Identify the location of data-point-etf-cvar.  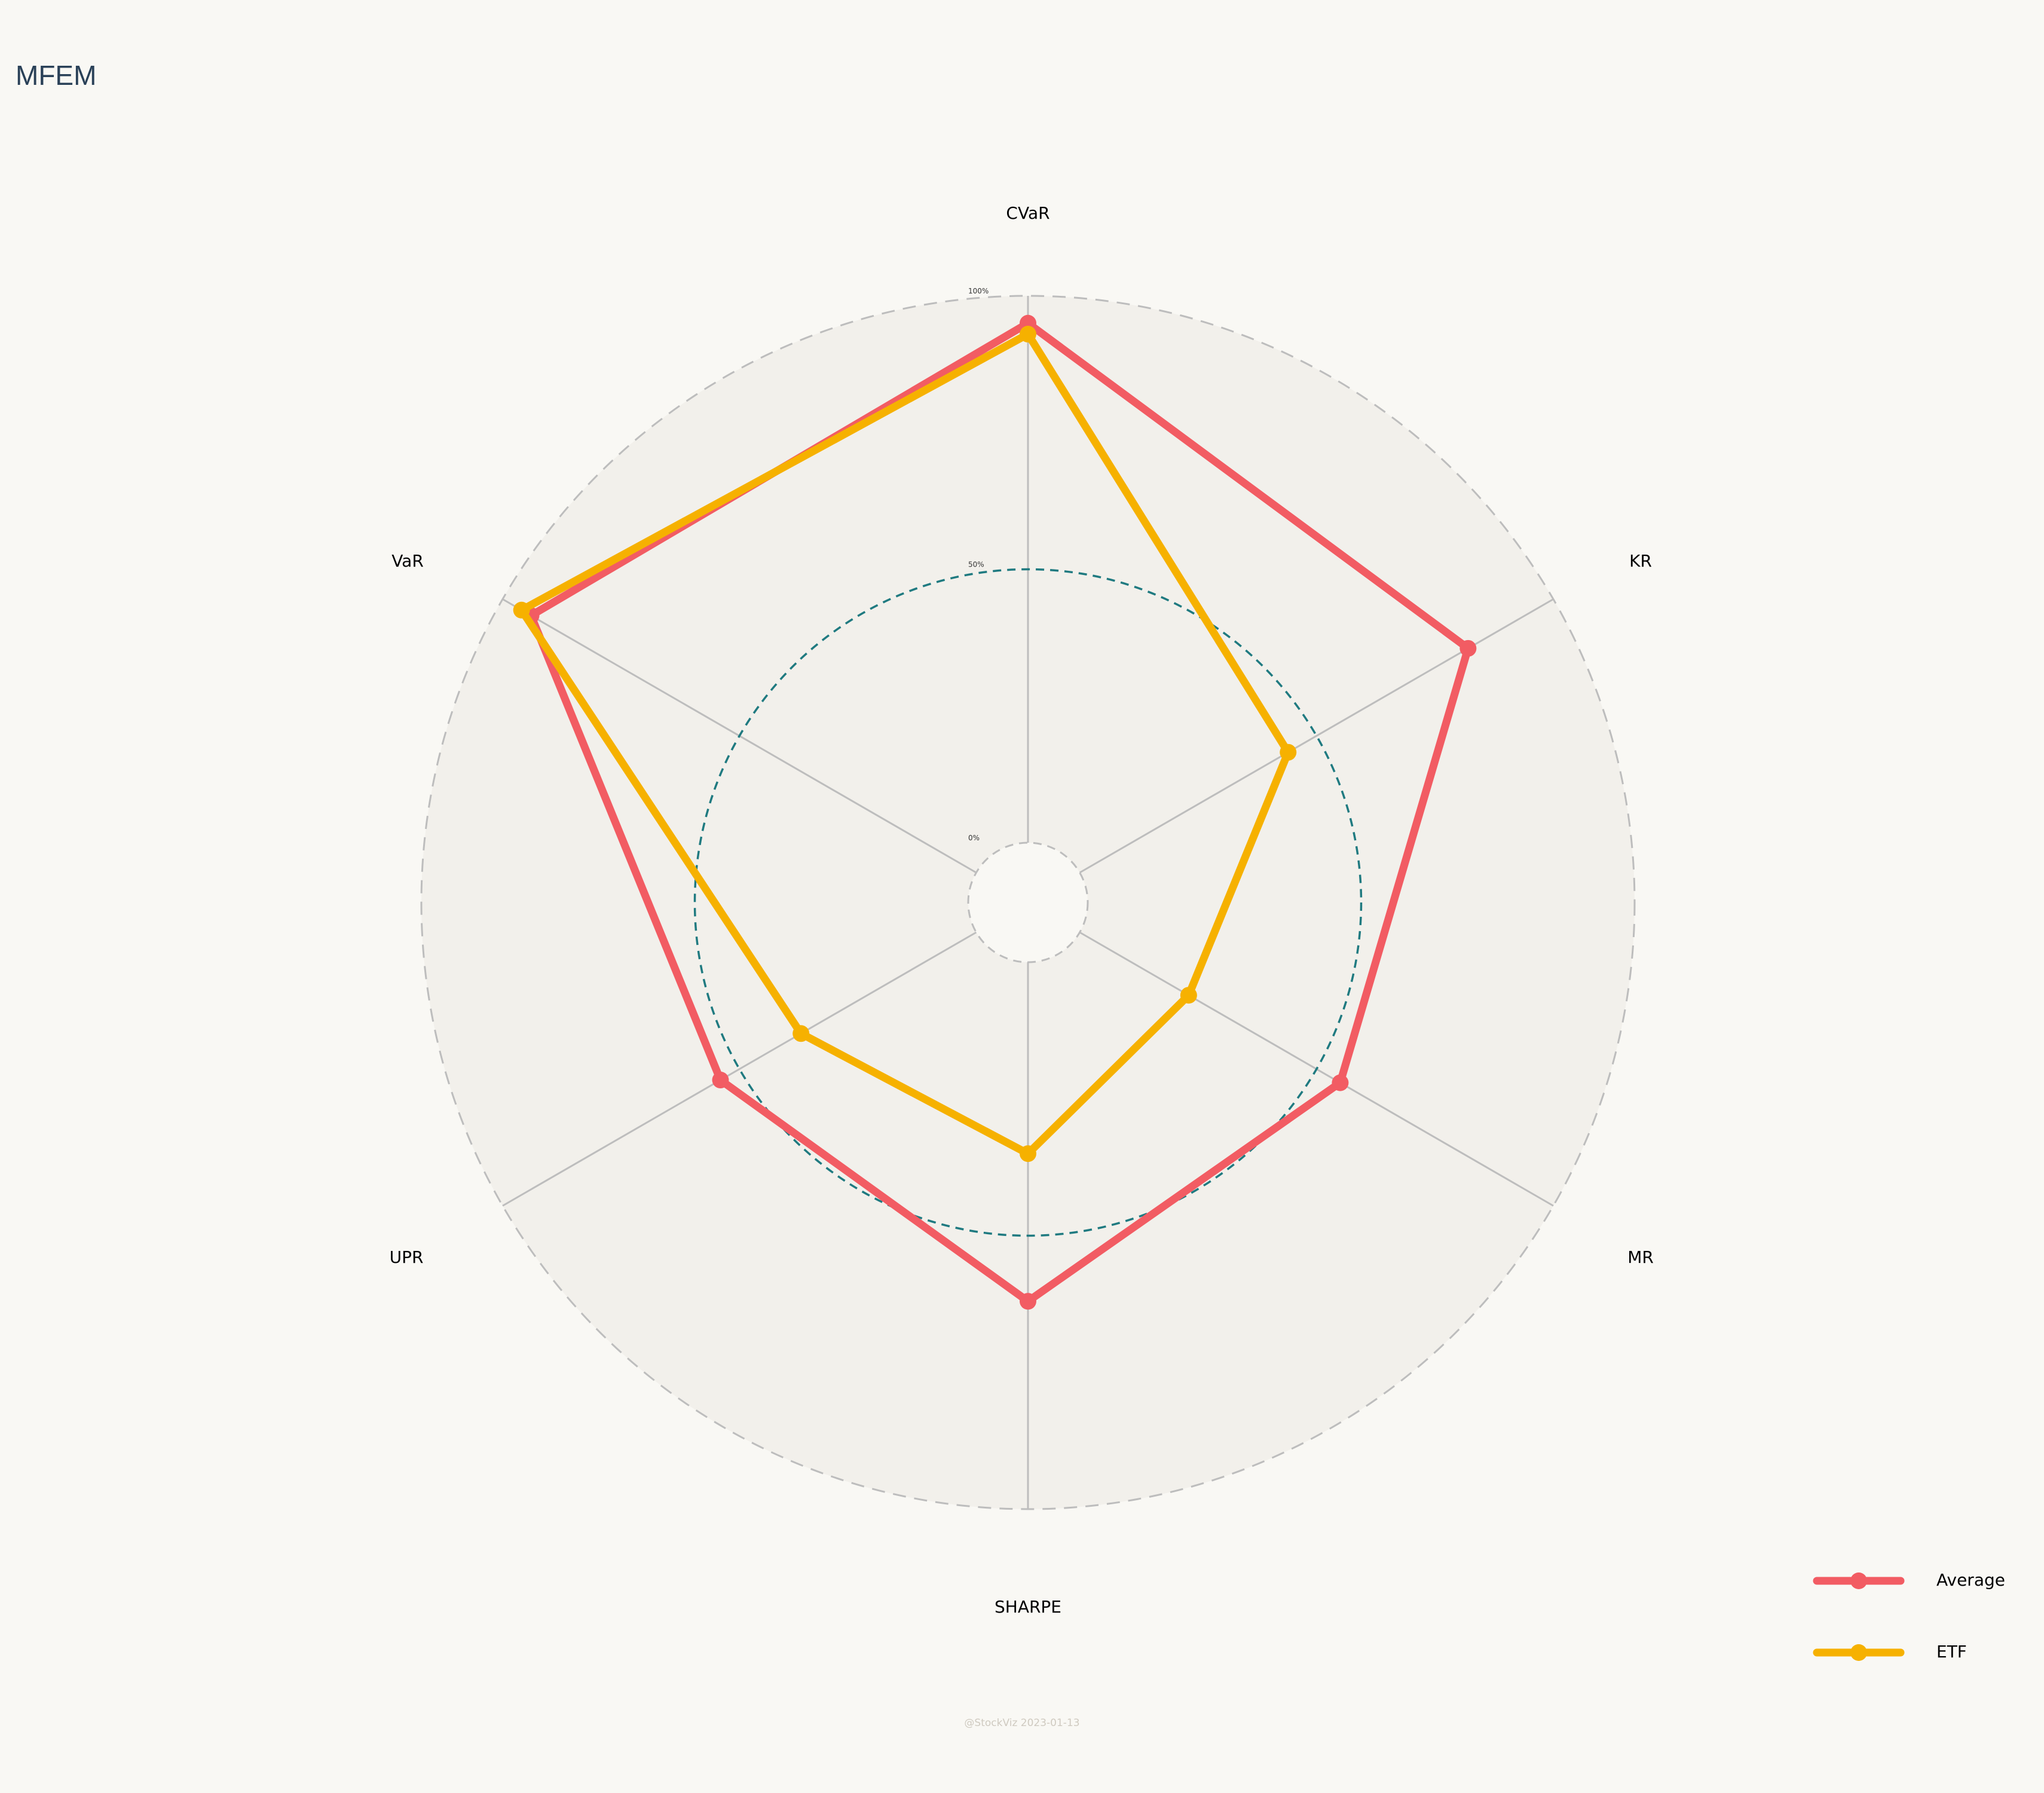
(1028, 335).